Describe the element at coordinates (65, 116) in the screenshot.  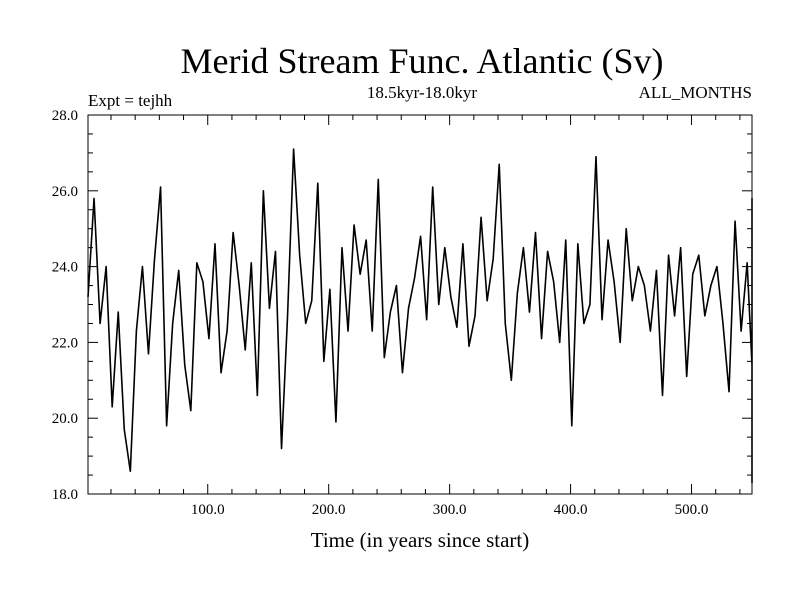
I see `y-tick-label: 28.0` at that location.